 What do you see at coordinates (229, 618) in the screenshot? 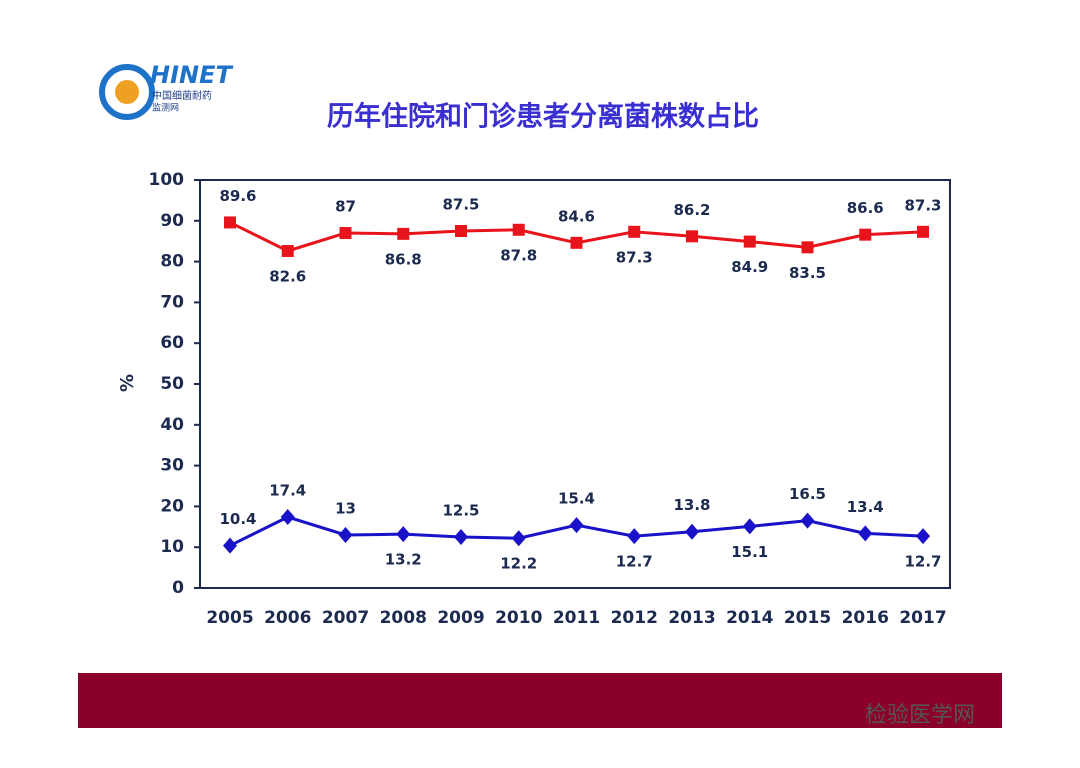
I see `x-tick-label: 2005` at bounding box center [229, 618].